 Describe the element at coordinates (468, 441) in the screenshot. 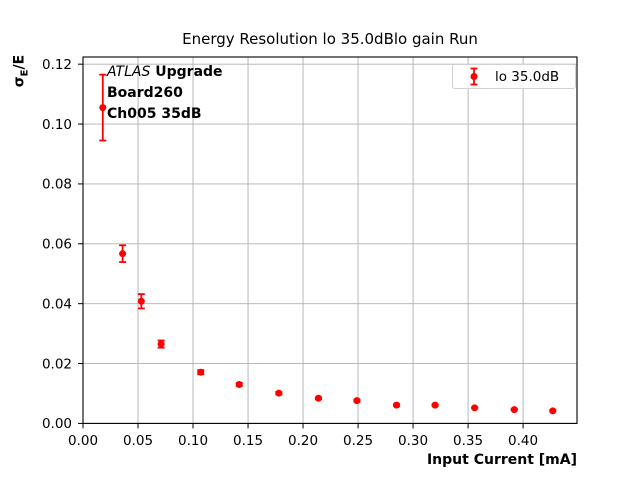

I see `x-tick-label: 0.35` at that location.